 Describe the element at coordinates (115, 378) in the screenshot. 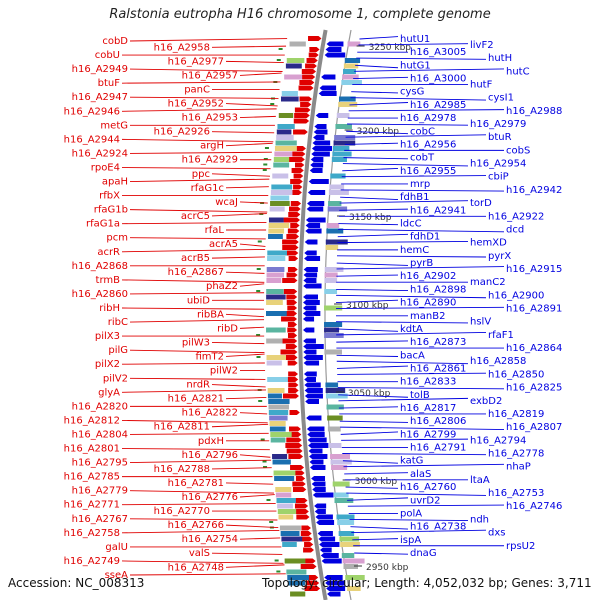

I see `gene-label: pilV2` at that location.